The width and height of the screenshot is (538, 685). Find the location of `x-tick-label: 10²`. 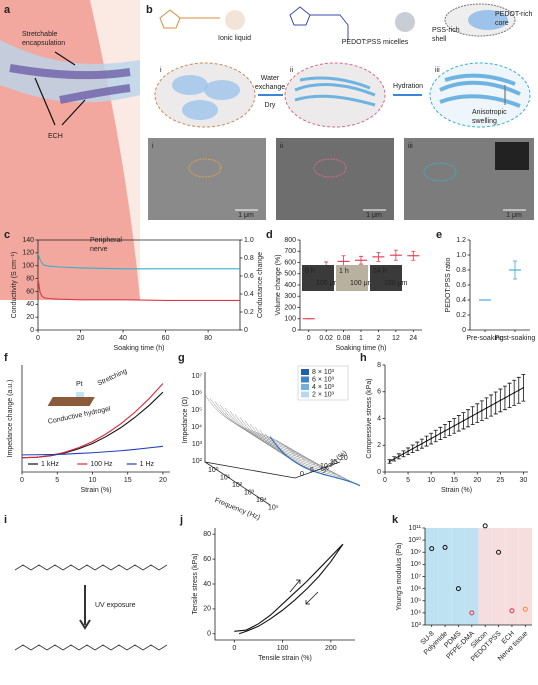

x-tick-label: 10² is located at coordinates (237, 485).